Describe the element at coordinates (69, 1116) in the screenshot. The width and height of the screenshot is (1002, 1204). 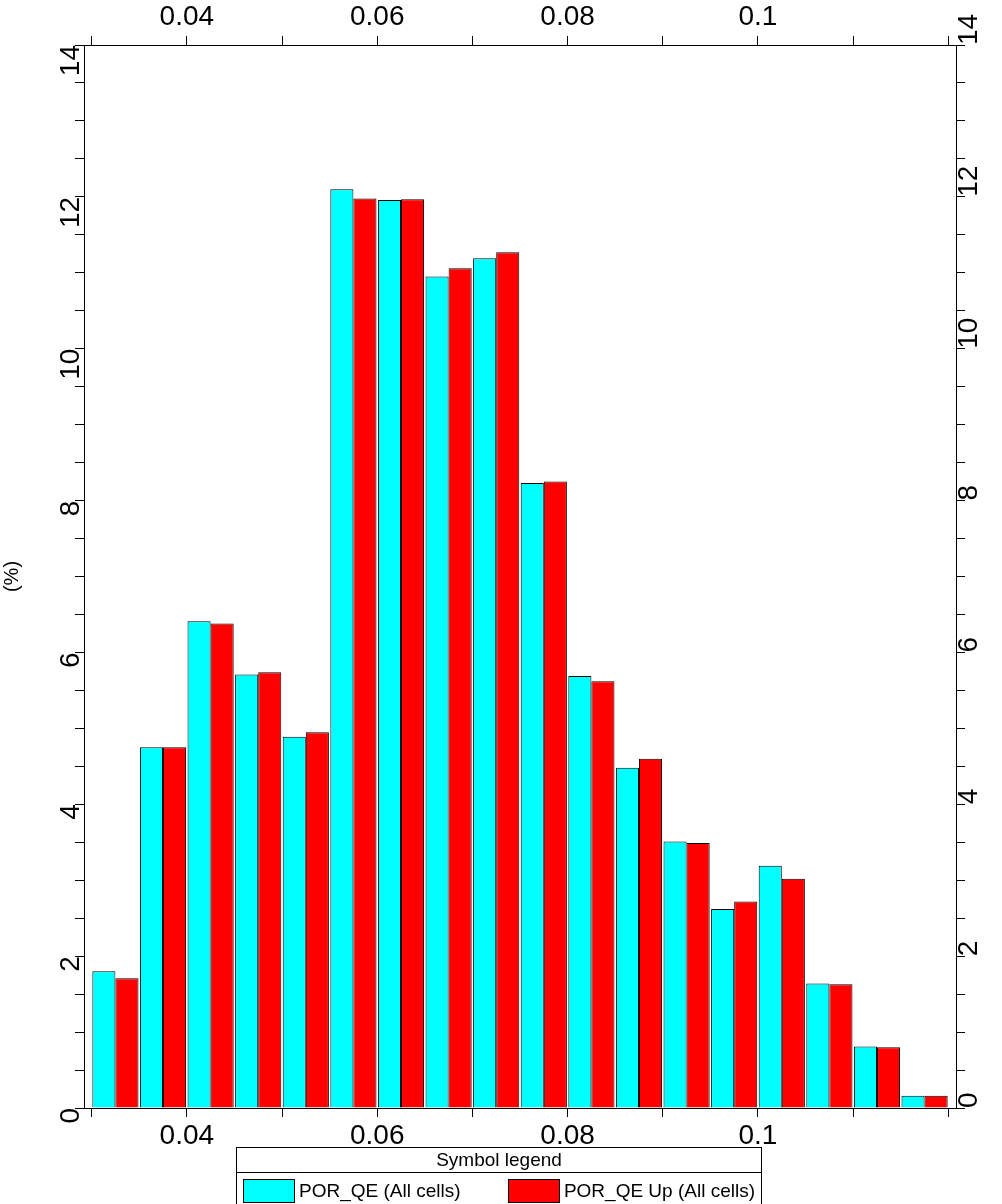
I see `y-tick-label: 0` at that location.